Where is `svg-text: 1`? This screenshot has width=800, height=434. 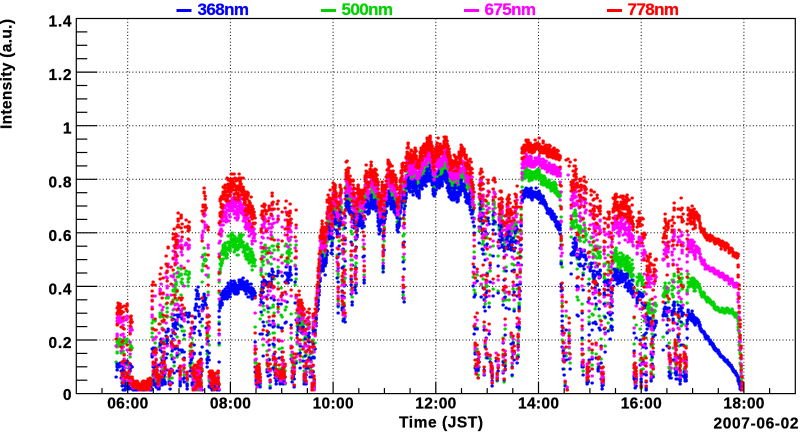 svg-text: 1 is located at coordinates (67, 129).